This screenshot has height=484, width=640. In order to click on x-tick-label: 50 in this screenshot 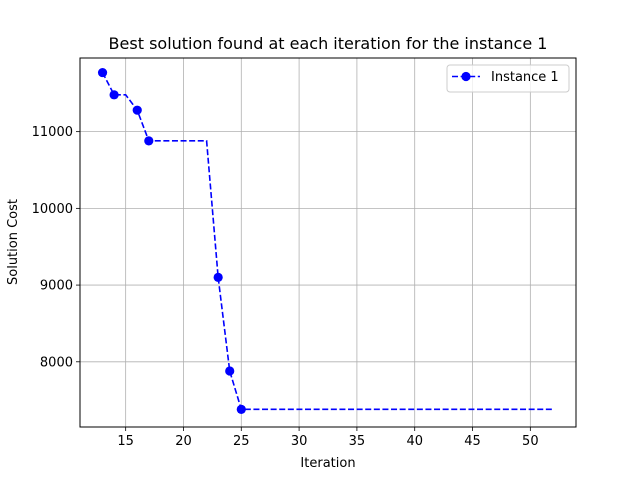, I will do `click(530, 441)`.